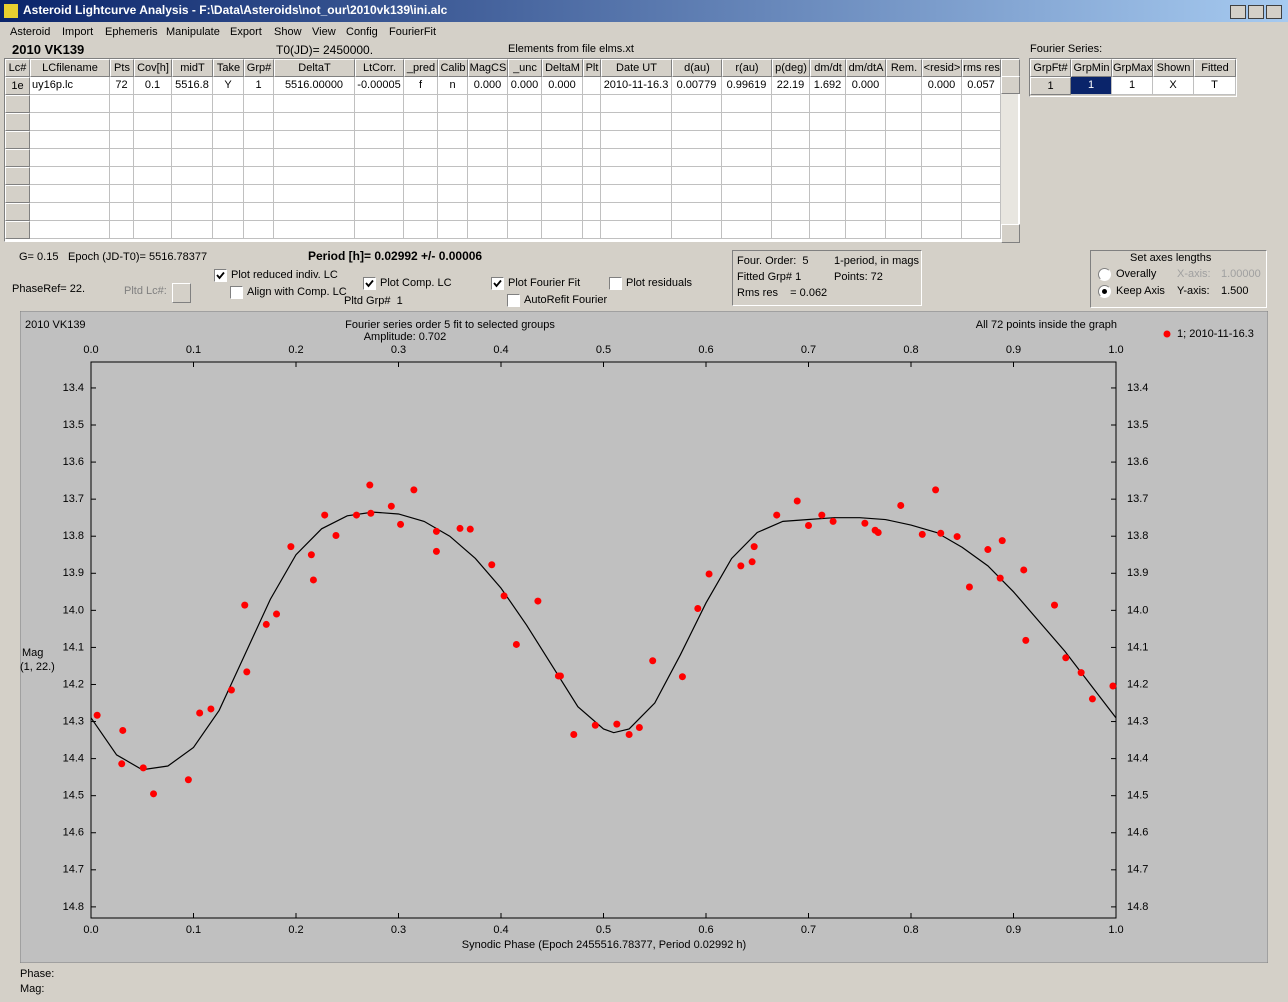 The image size is (1288, 1002). I want to click on menu-item: Export, so click(246, 32).